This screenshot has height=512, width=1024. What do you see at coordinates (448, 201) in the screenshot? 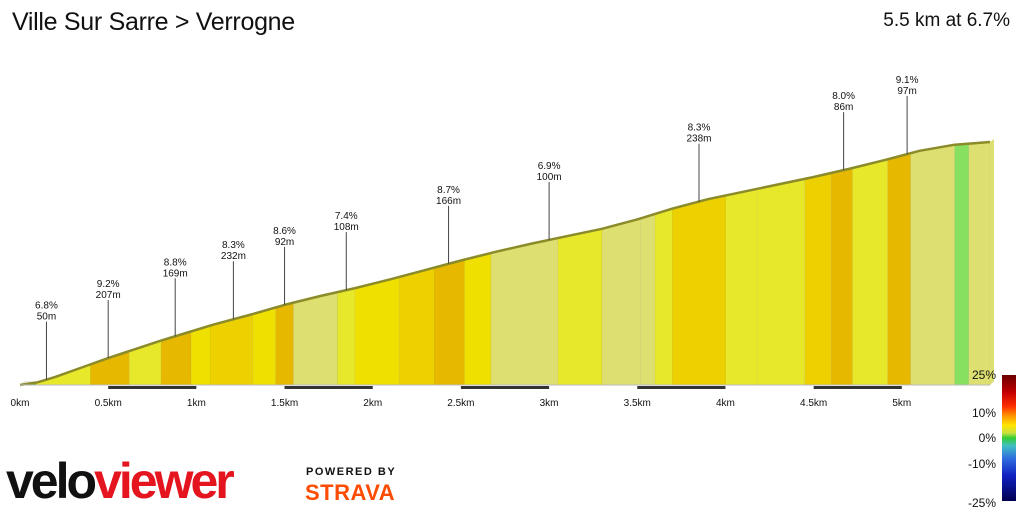
I see `annotation-length: 166m` at bounding box center [448, 201].